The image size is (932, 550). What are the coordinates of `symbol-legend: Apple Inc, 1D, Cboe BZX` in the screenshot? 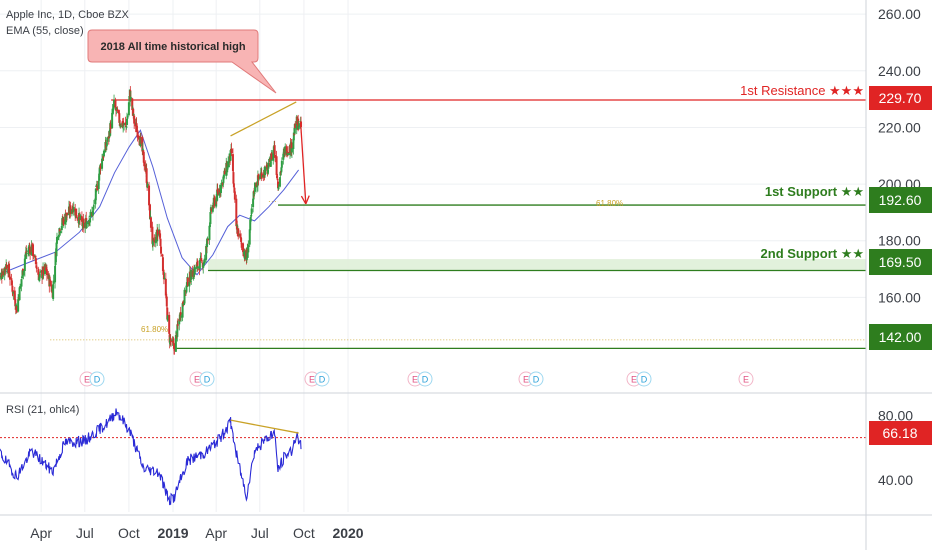 It's located at (68, 15).